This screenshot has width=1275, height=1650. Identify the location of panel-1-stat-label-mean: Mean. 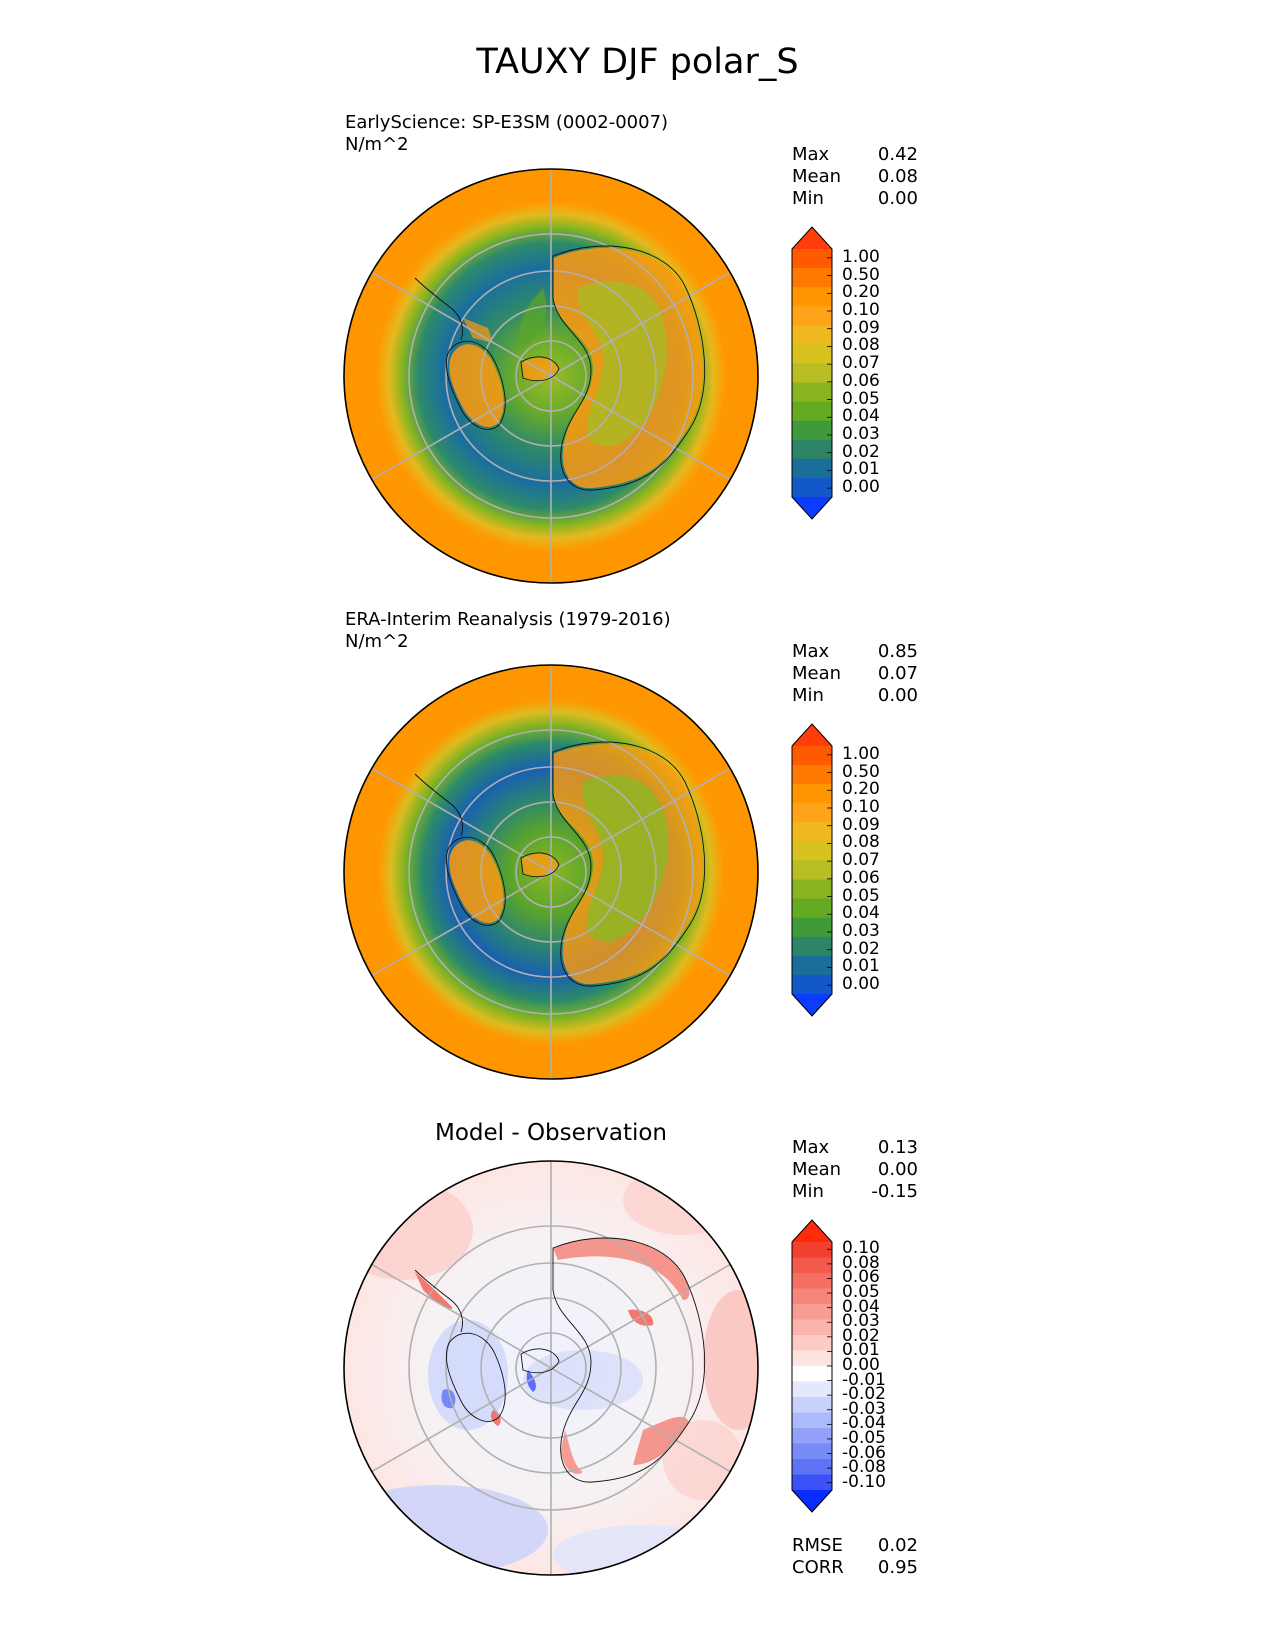
(817, 176).